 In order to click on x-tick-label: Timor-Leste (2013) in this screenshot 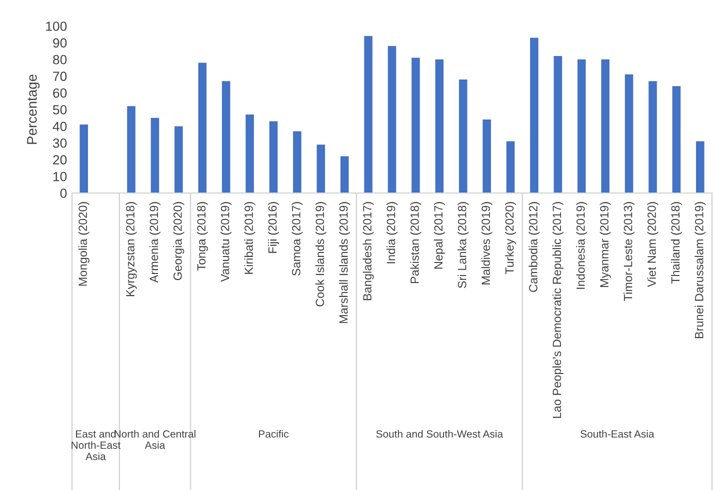, I will do `click(629, 251)`.